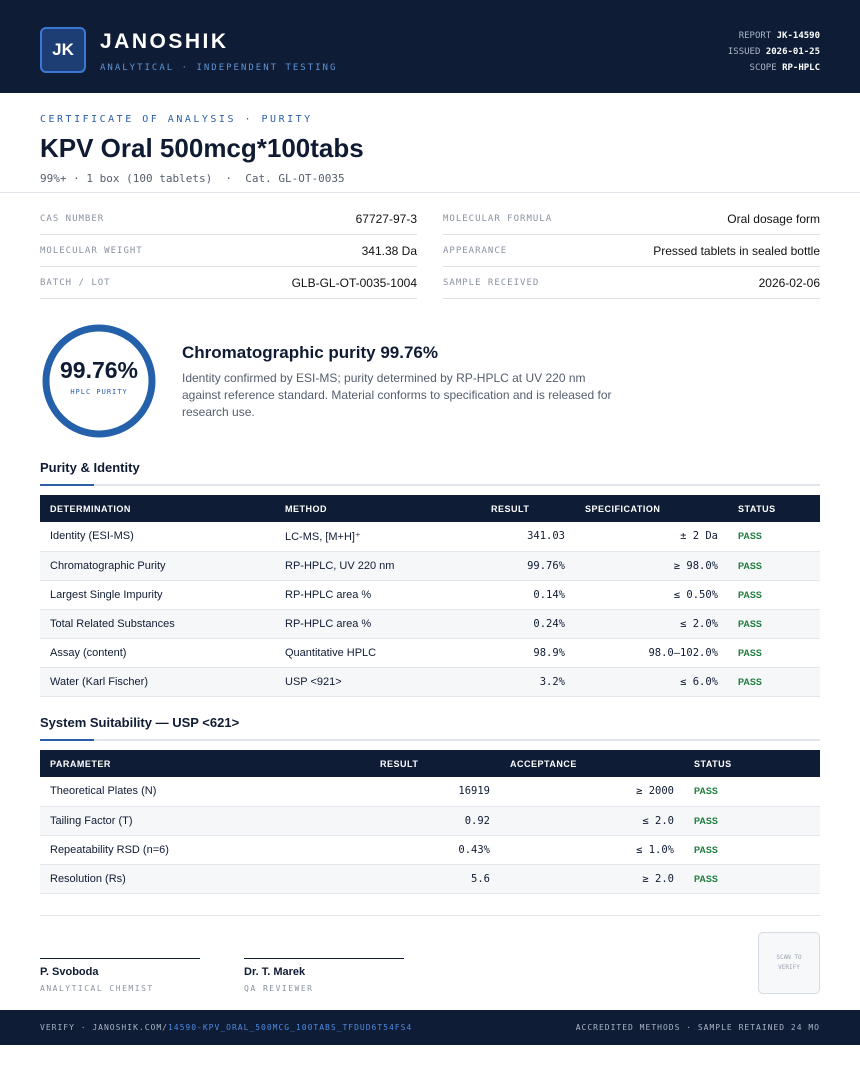 This screenshot has height=1073, width=860. What do you see at coordinates (651, 537) in the screenshot?
I see `cell: ± 2 Da` at bounding box center [651, 537].